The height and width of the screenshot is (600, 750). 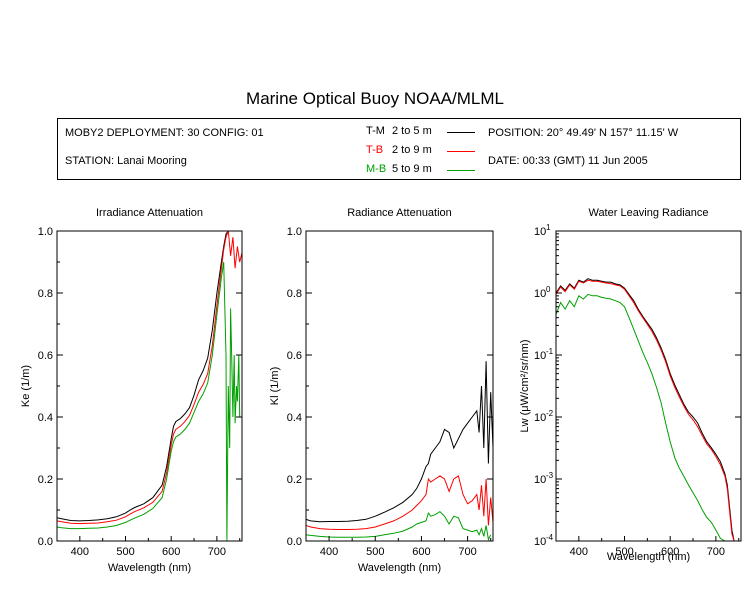 I want to click on position-label: POSITION: 20° 49.49' N 157° 11.15' W, so click(x=583, y=133).